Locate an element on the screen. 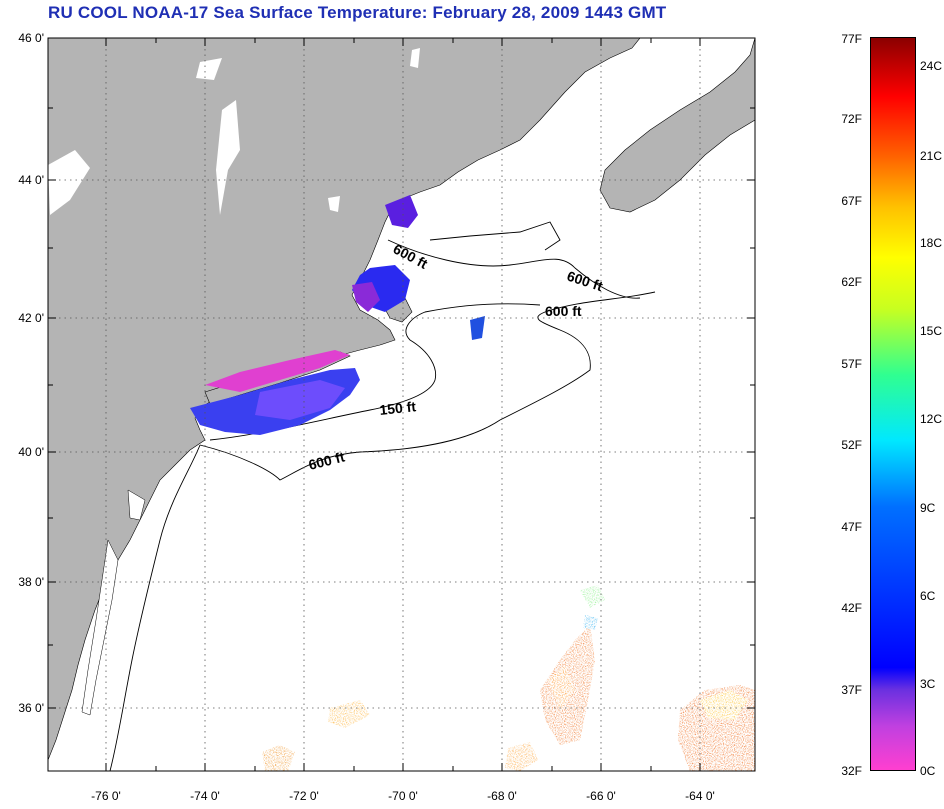 The width and height of the screenshot is (944, 809). sst-warm-patches is located at coordinates (508, 678).